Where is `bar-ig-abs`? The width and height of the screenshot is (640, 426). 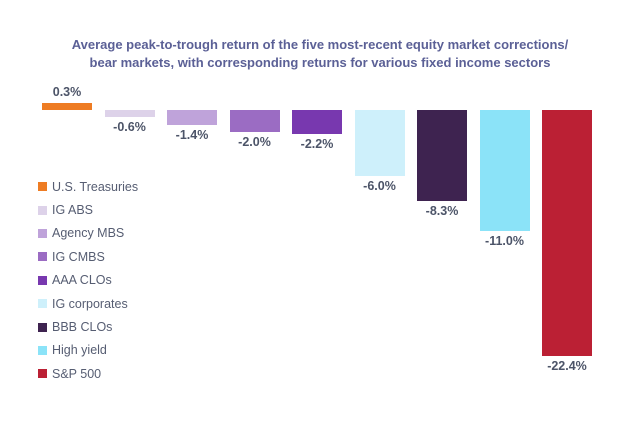
bar-ig-abs is located at coordinates (129, 113).